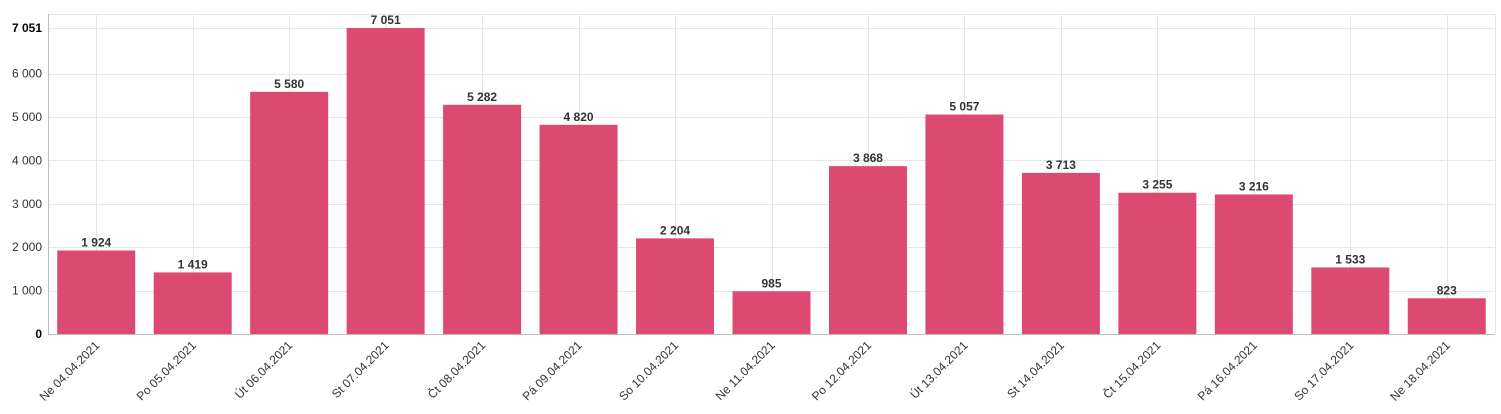  I want to click on x-tick-label: Út 06.04.2021, so click(263, 369).